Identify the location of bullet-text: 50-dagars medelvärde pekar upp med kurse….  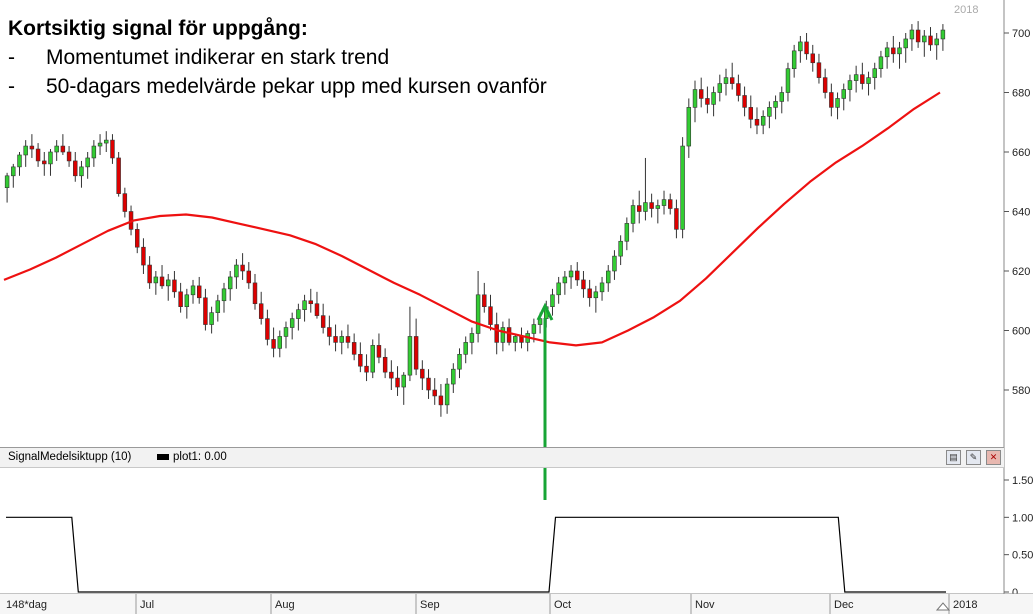
(296, 86).